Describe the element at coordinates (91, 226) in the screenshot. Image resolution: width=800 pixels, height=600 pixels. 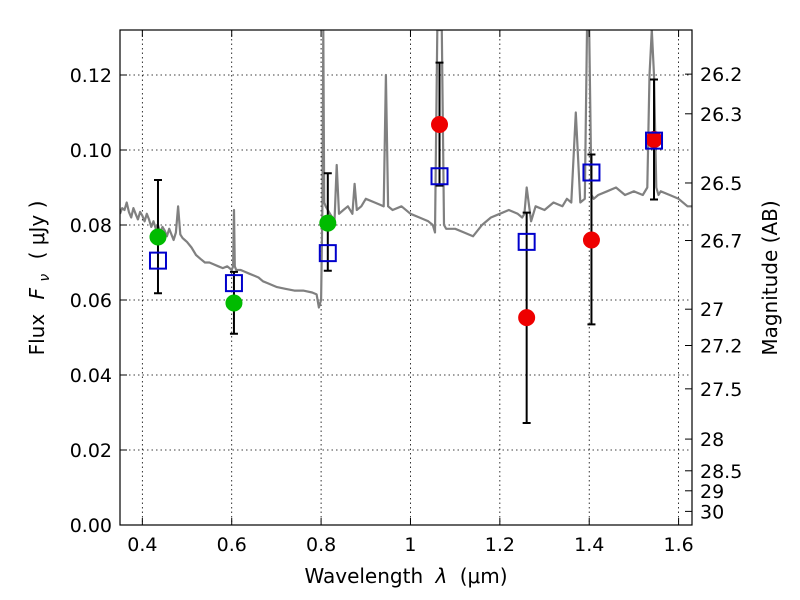
I see `y-tick-label: 0.08` at that location.